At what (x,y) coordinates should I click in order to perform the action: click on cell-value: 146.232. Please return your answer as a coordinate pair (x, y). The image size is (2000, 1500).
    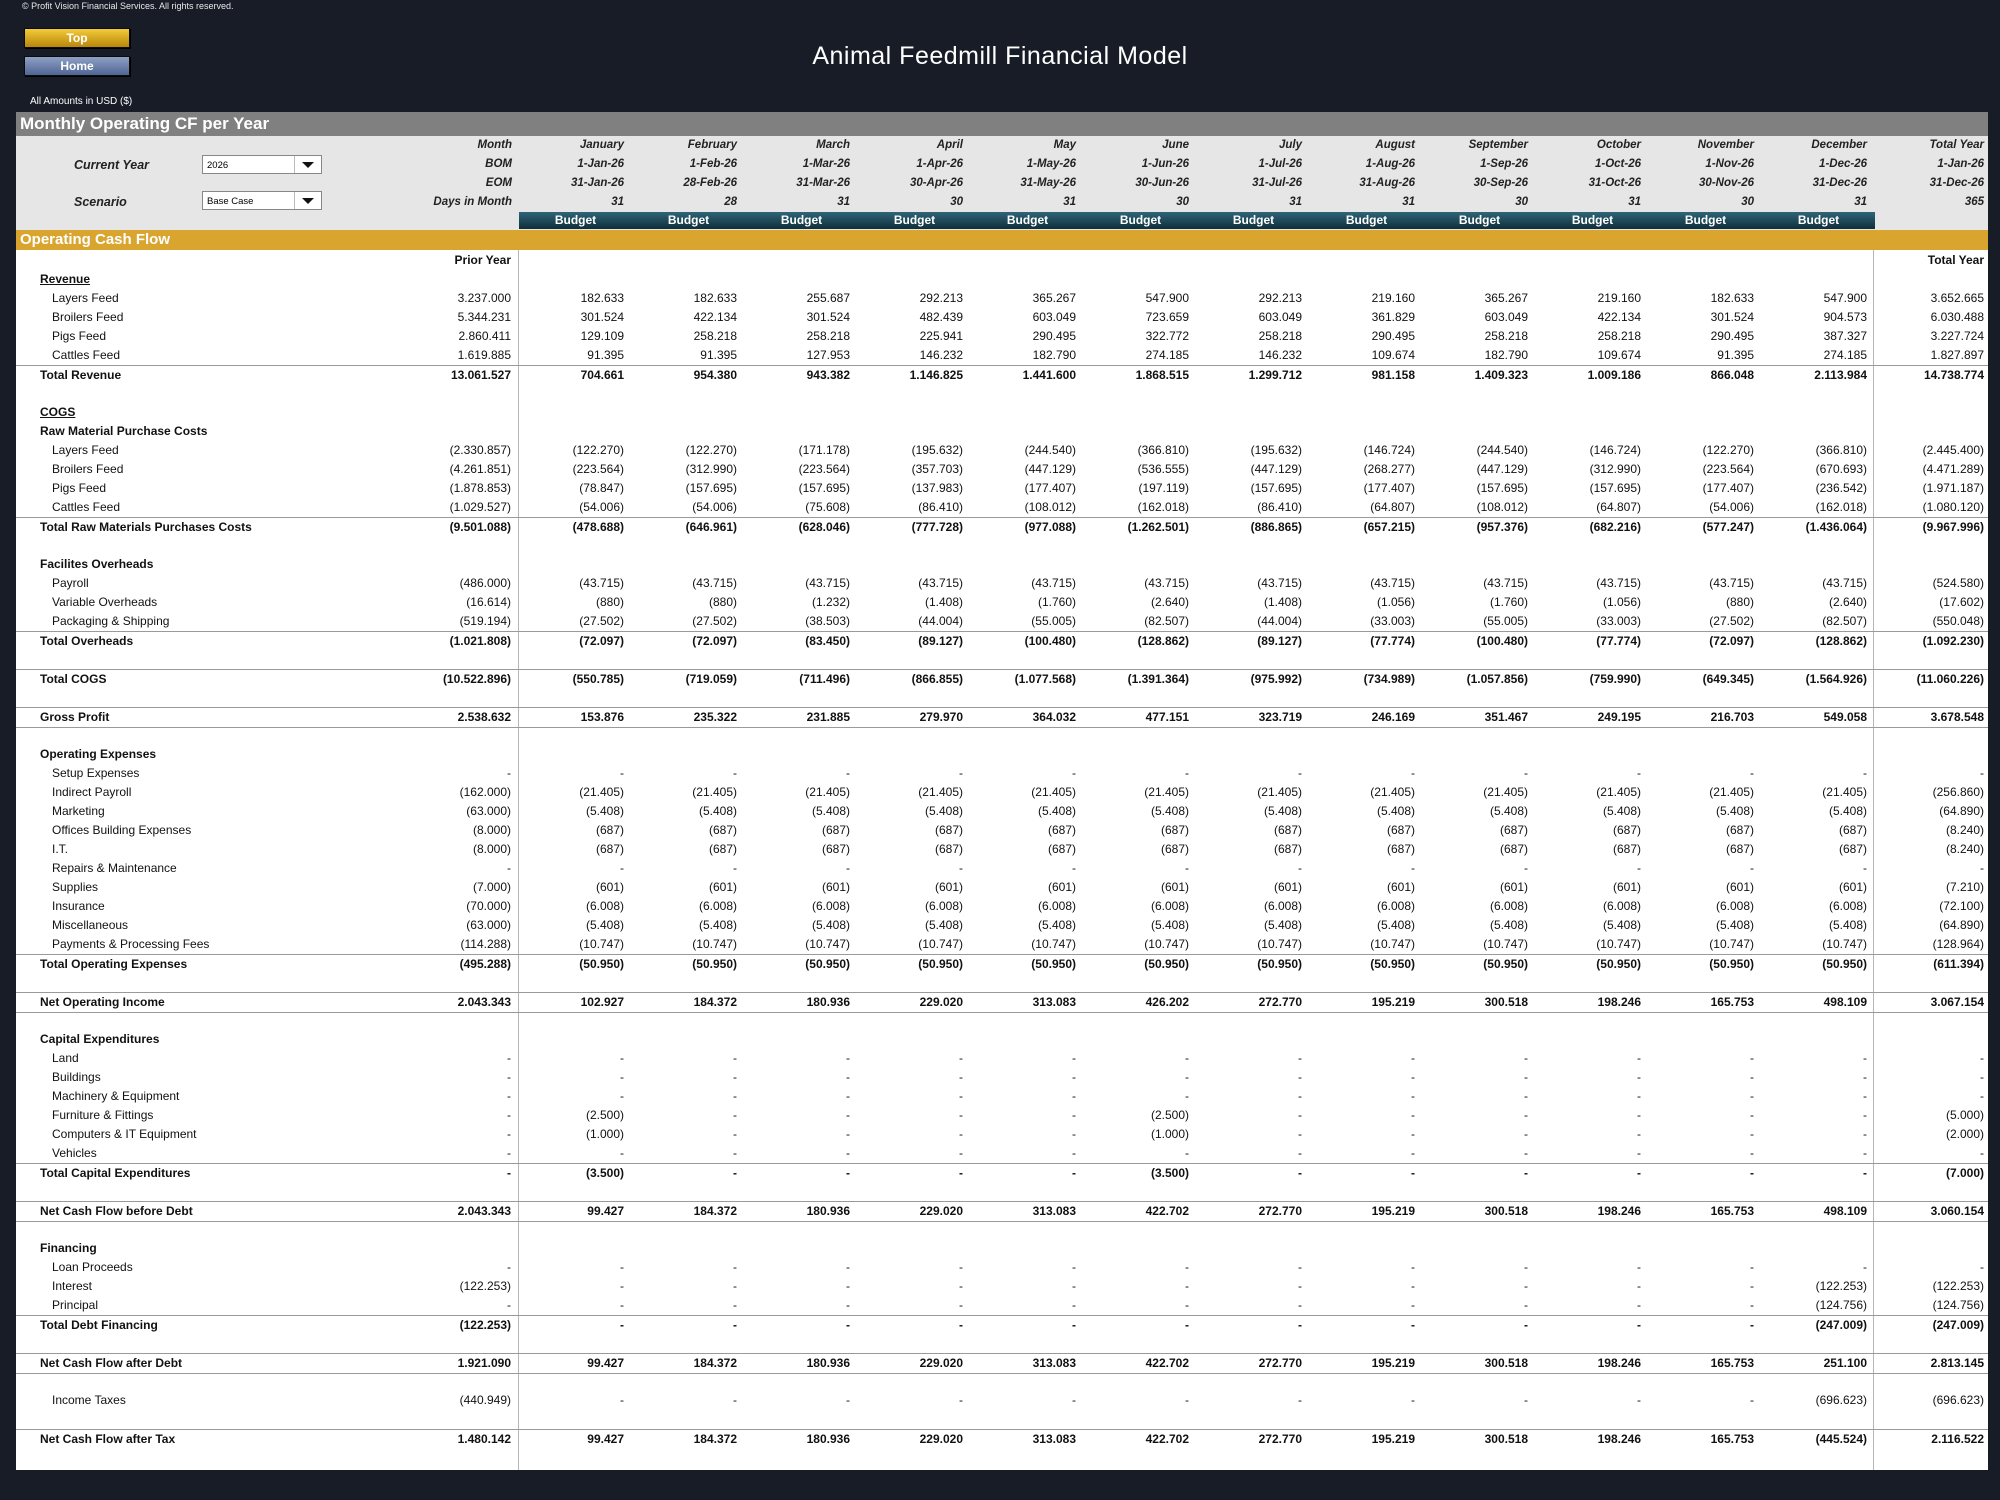
    Looking at the image, I should click on (1280, 355).